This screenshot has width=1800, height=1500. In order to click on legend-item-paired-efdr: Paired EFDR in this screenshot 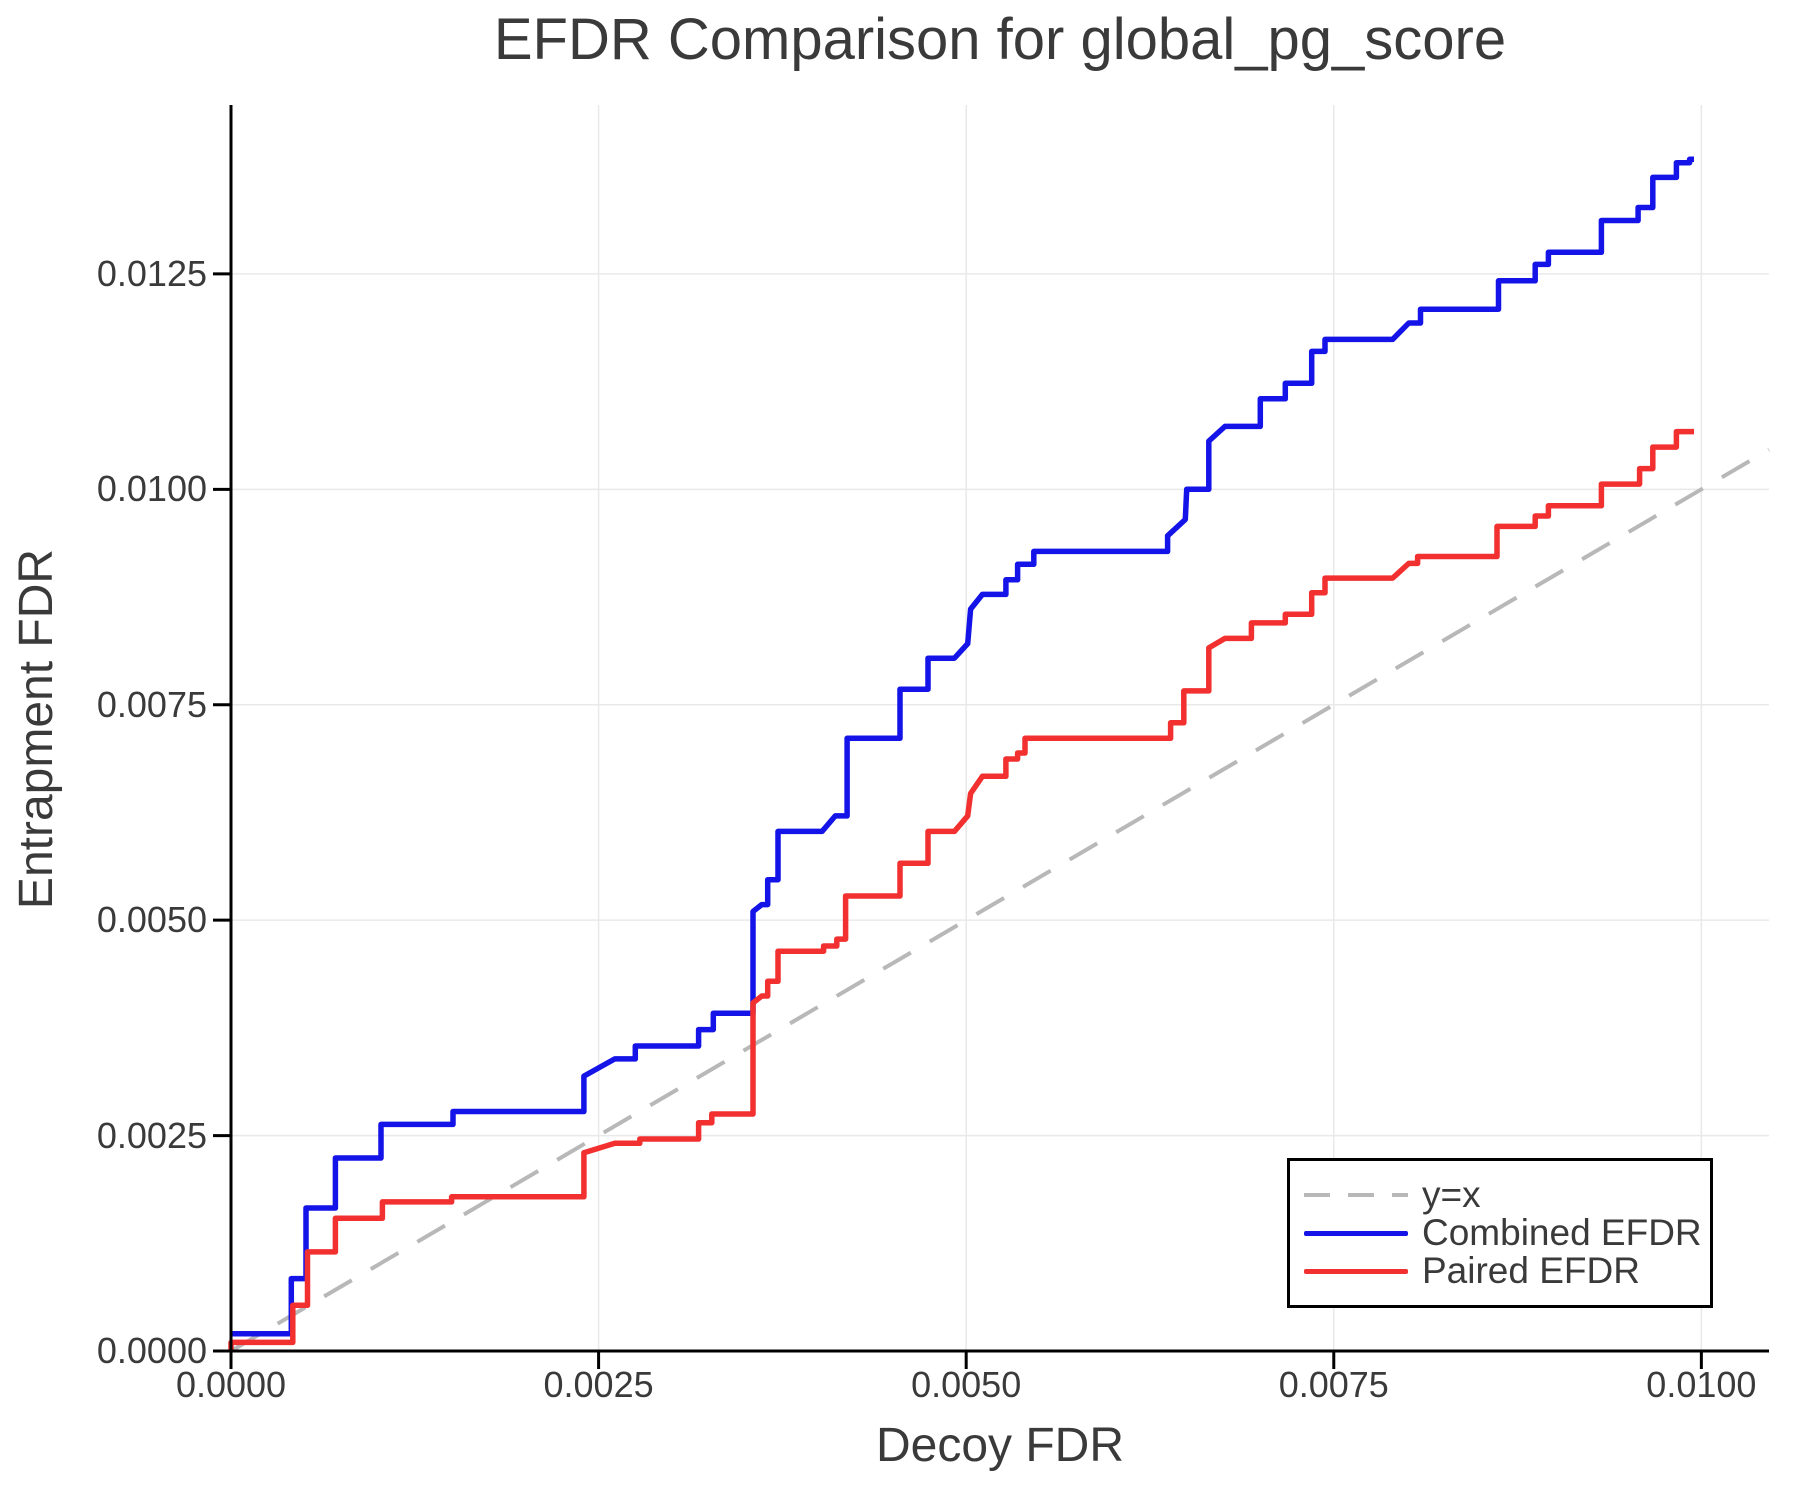, I will do `click(1507, 1270)`.